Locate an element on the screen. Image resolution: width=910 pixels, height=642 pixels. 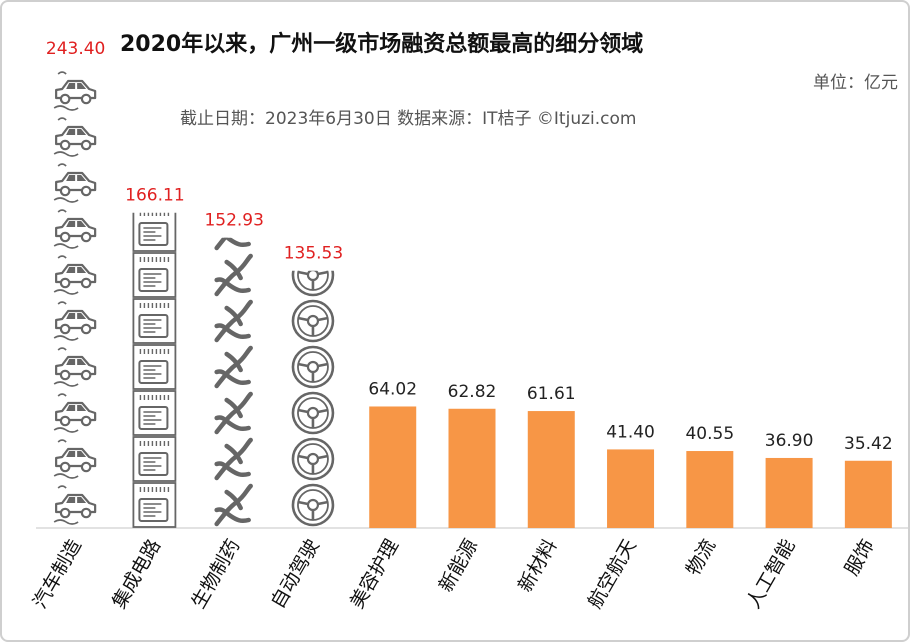
category-label: 物流 is located at coordinates (701, 558).